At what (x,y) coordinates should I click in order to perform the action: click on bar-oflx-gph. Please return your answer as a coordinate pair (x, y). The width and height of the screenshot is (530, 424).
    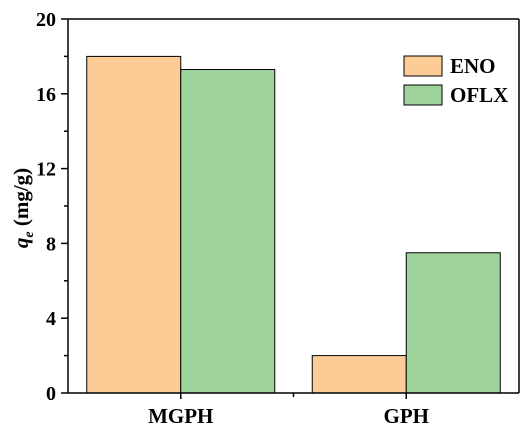
    Looking at the image, I should click on (453, 323).